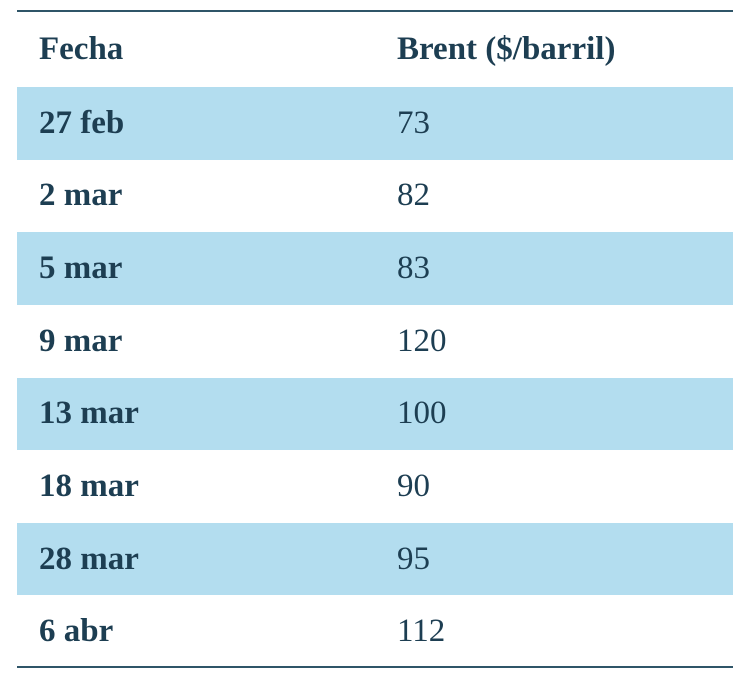 The height and width of the screenshot is (688, 754). I want to click on date-cell: 27 feb, so click(82, 122).